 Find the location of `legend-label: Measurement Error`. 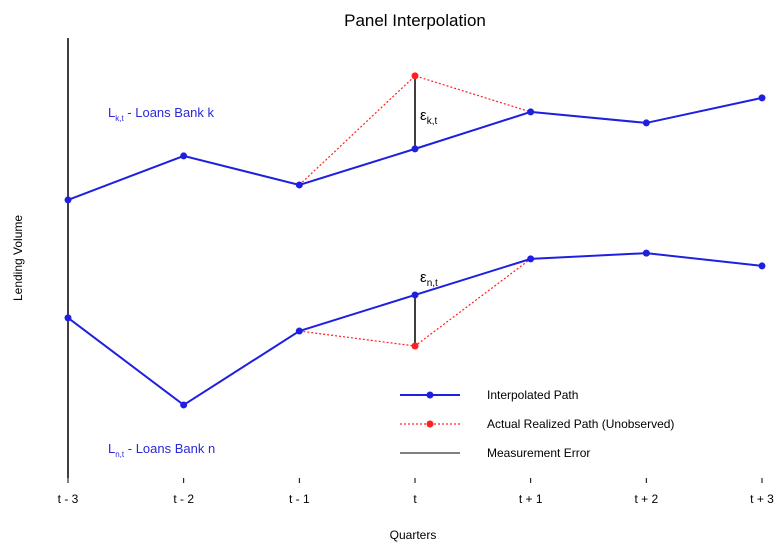

legend-label: Measurement Error is located at coordinates (538, 453).